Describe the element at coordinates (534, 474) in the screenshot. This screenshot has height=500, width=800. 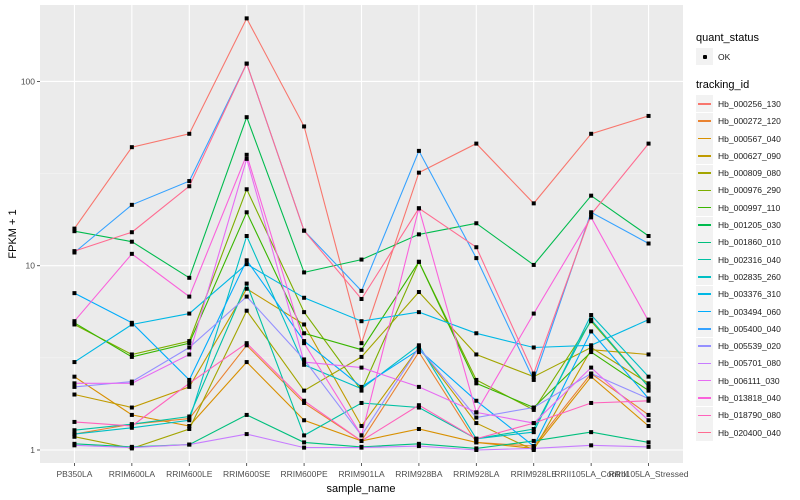
I see `x-tick-label: RRIM928LE` at that location.